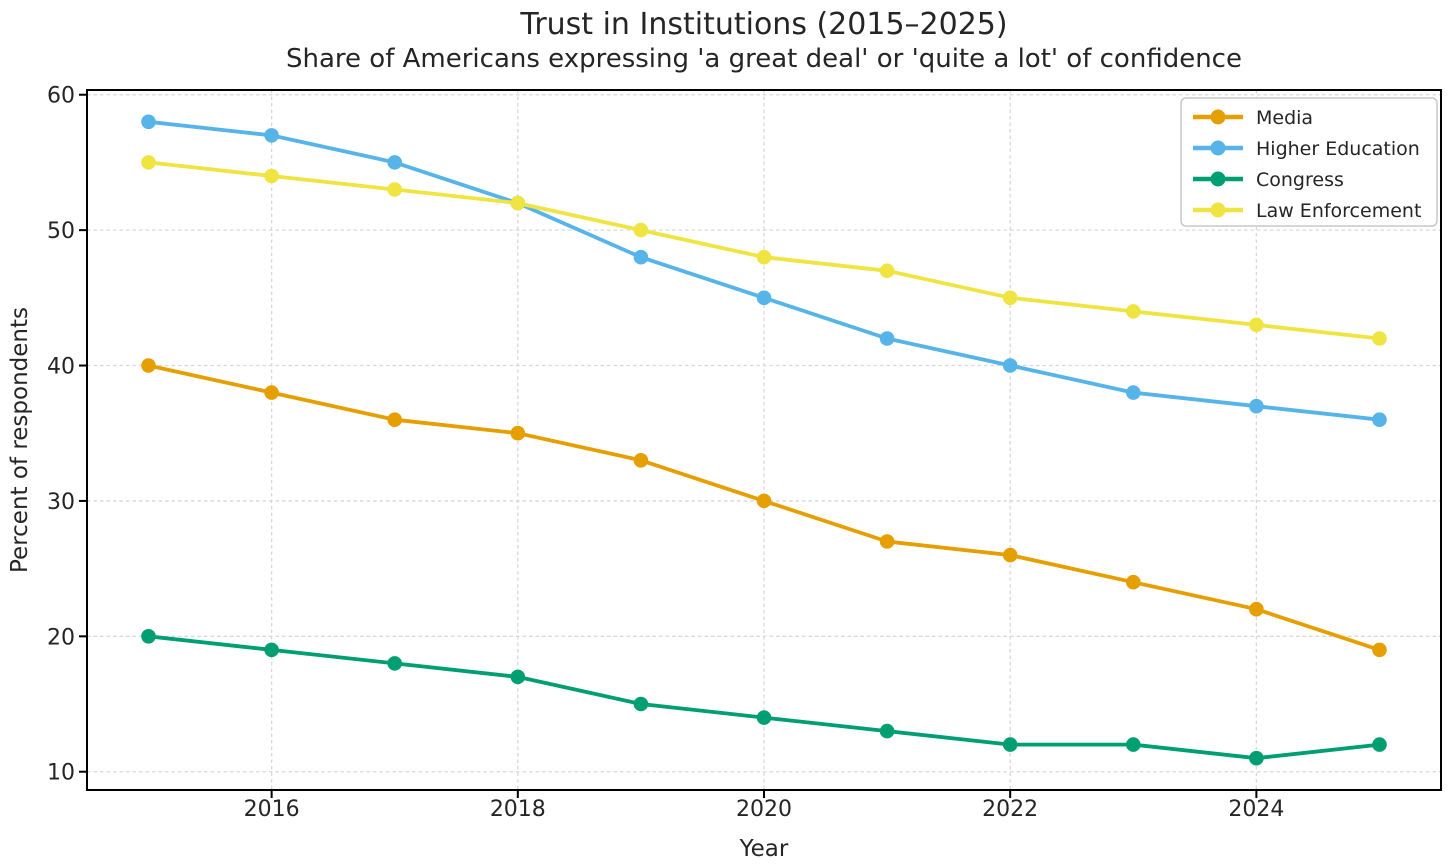 Image resolution: width=1456 pixels, height=867 pixels. Describe the element at coordinates (1309, 162) in the screenshot. I see `legend-box` at that location.